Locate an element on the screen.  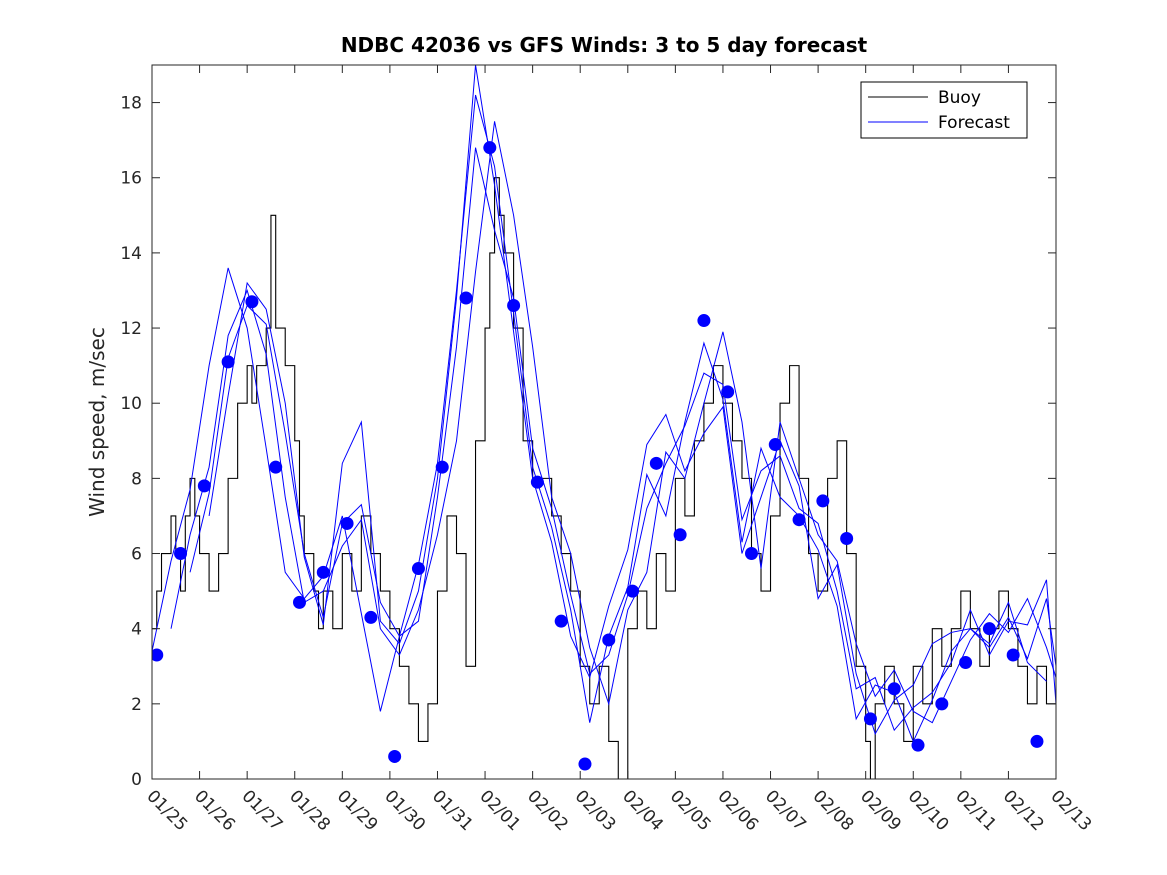
y-tick-label: 8 is located at coordinates (136, 479).